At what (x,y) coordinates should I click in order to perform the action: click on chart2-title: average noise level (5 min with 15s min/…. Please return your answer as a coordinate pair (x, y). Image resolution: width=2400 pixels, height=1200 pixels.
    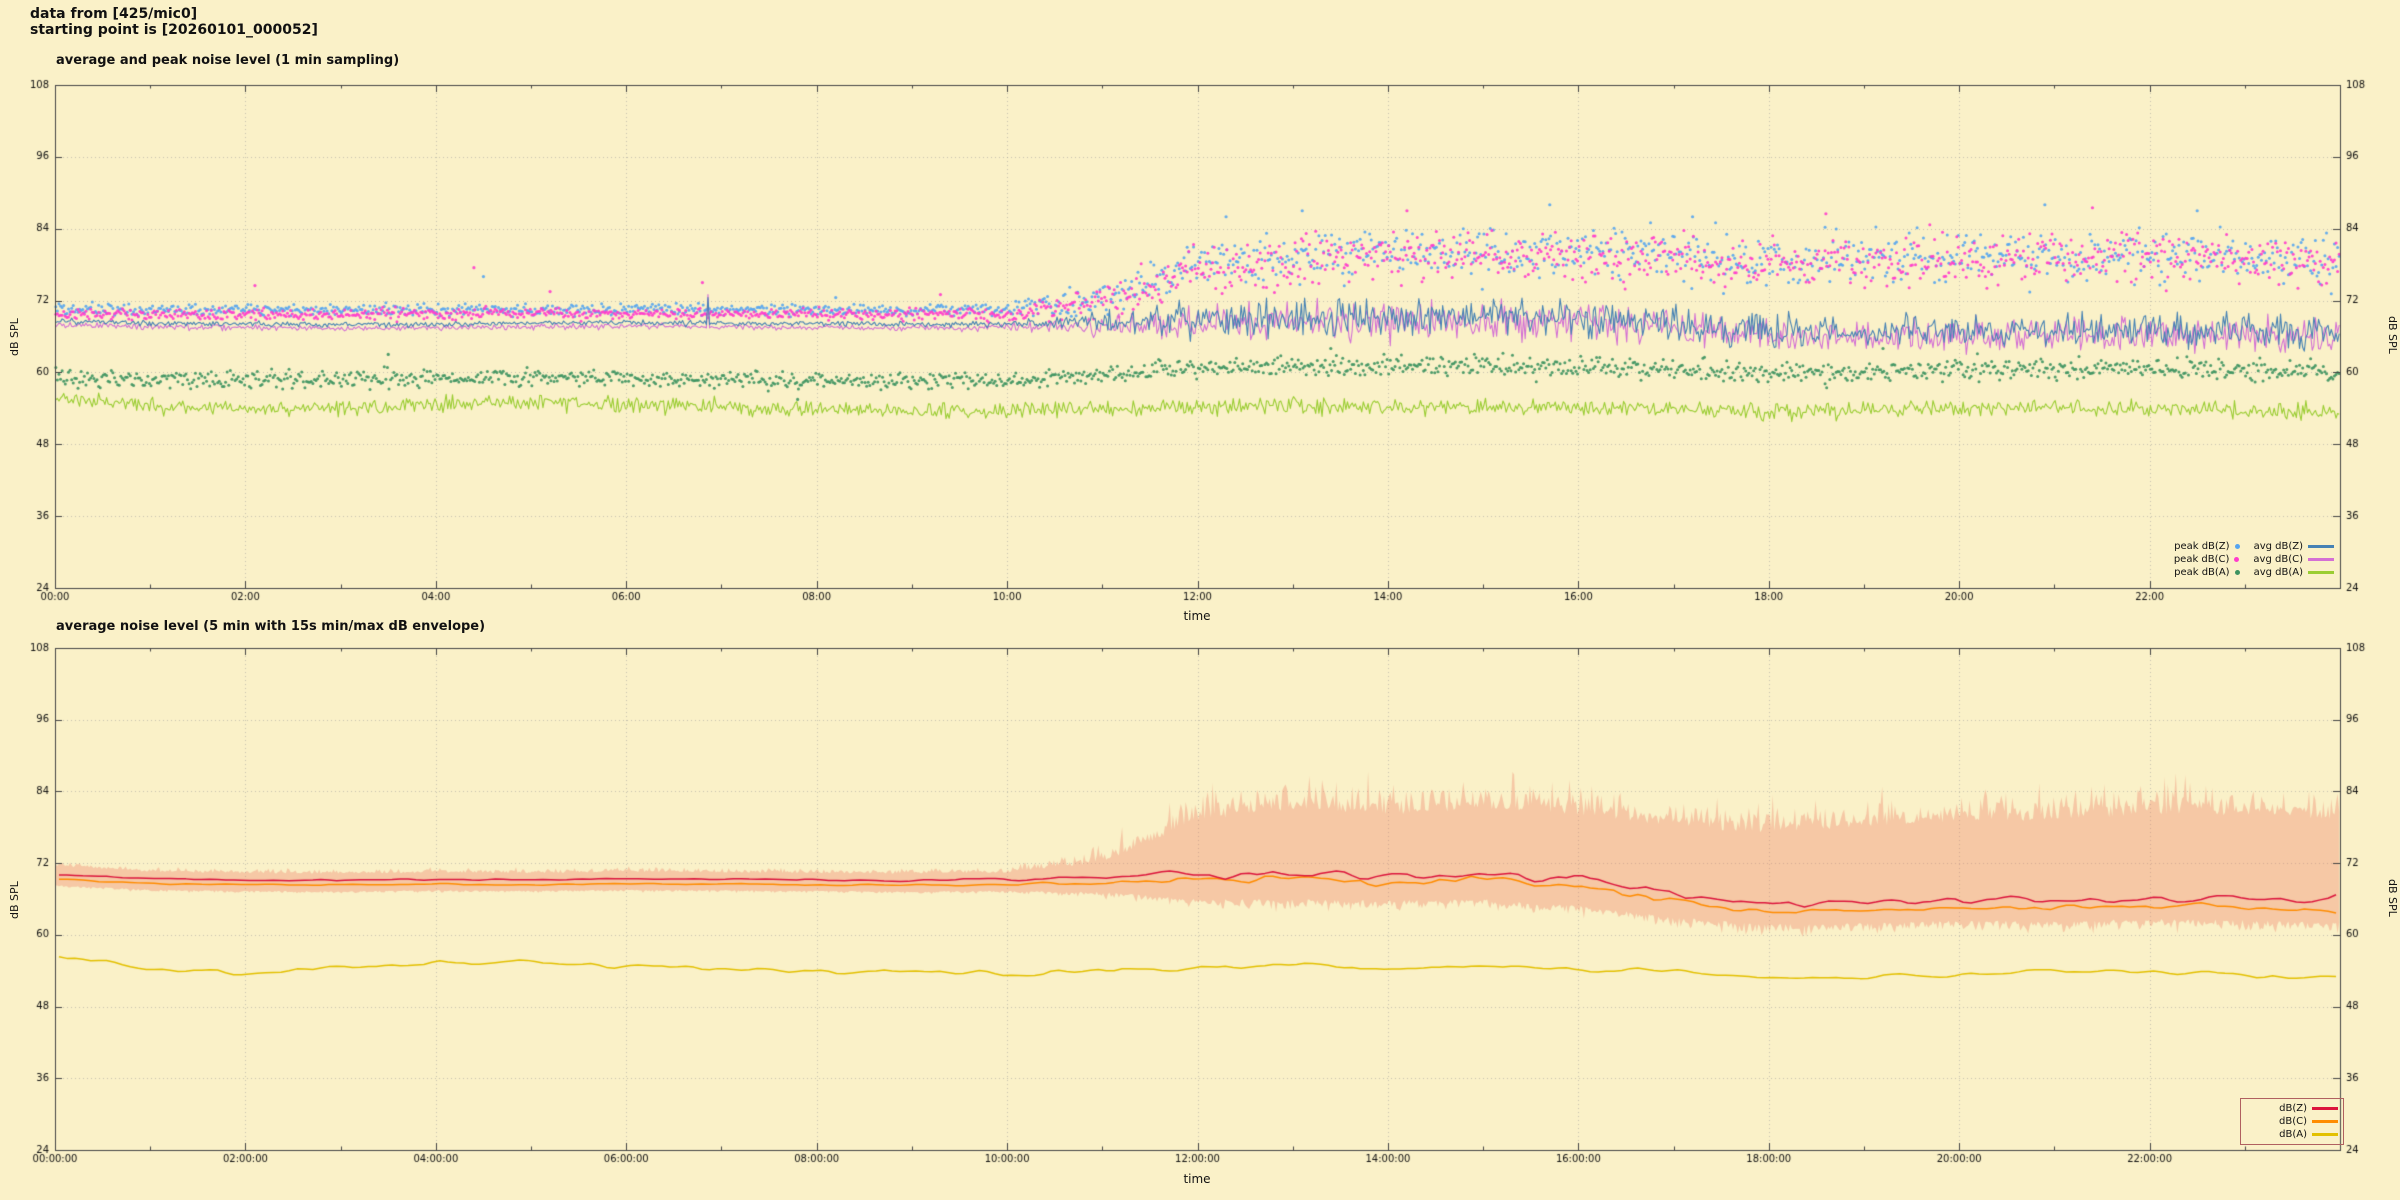
    Looking at the image, I should click on (271, 626).